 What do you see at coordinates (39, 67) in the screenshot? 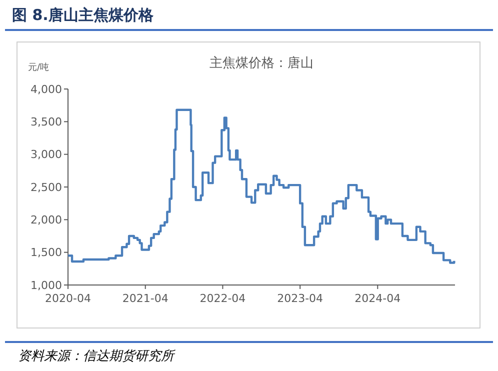
I see `y-axis-title: 元/吨` at bounding box center [39, 67].